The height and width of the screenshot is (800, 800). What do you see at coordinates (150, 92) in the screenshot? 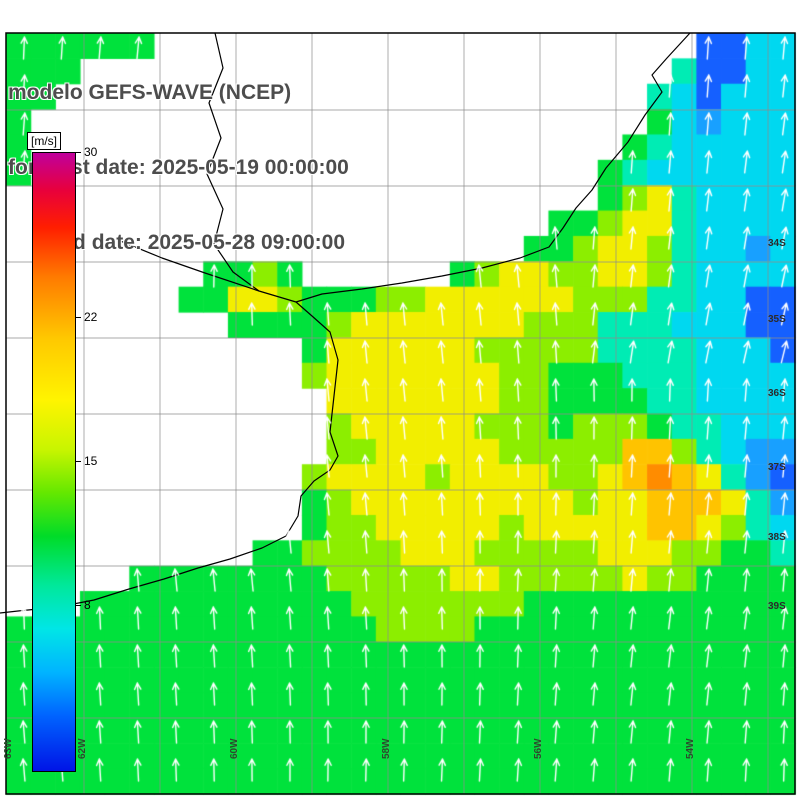
I see `model-title: modelo GEFS-WAVE (NCEP)` at bounding box center [150, 92].